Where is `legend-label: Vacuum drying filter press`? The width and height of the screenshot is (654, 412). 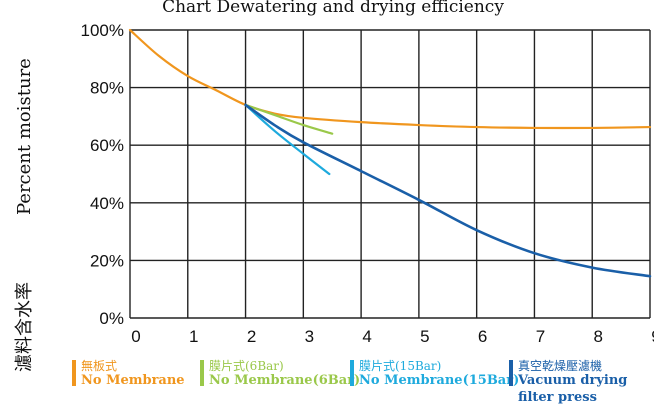 legend-label: Vacuum drying filter press is located at coordinates (573, 389).